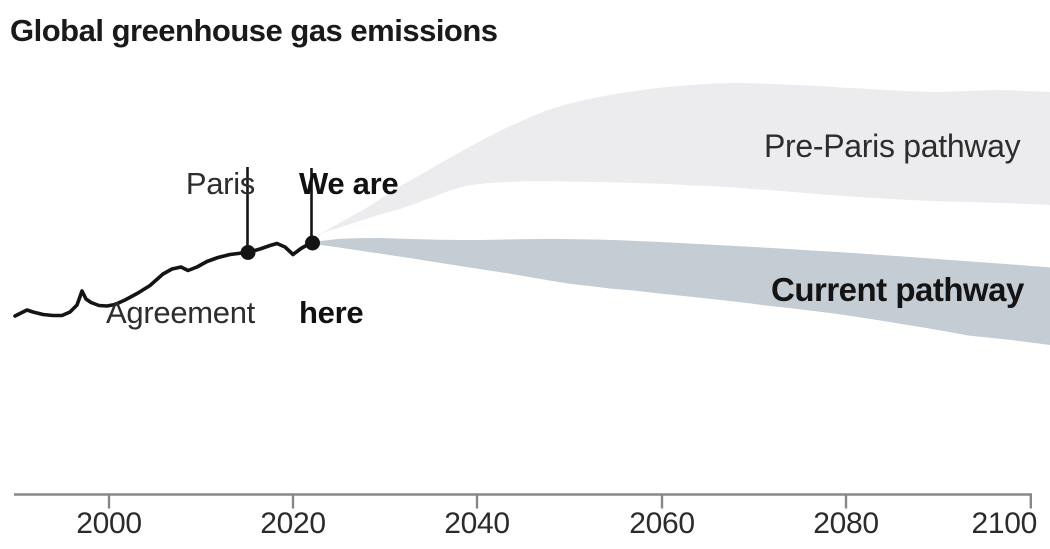  What do you see at coordinates (349, 248) in the screenshot?
I see `we-are-here-annotation: We are here` at bounding box center [349, 248].